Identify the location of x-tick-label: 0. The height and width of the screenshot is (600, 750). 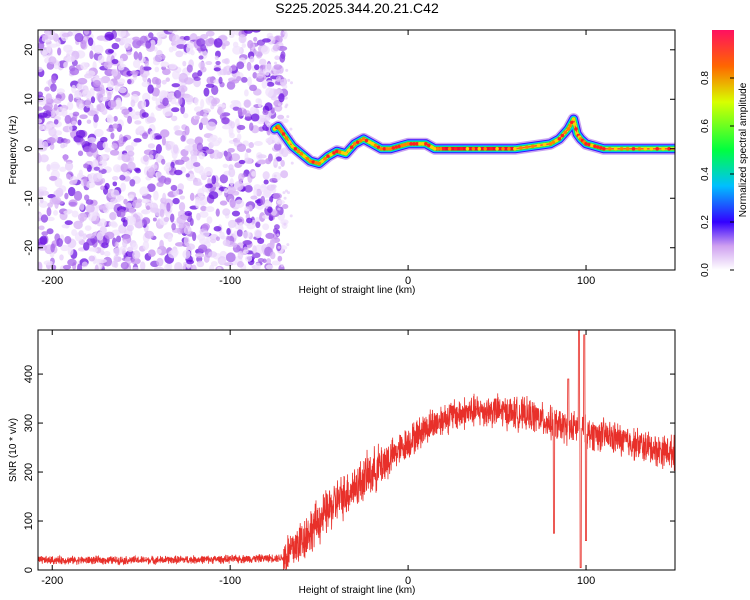
(408, 281).